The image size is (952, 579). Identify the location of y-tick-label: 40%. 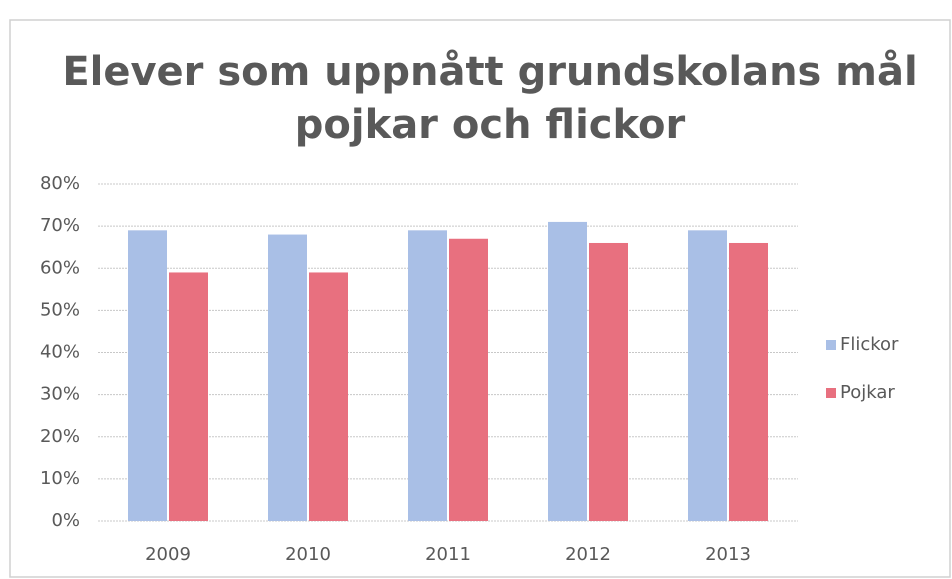
(60, 352).